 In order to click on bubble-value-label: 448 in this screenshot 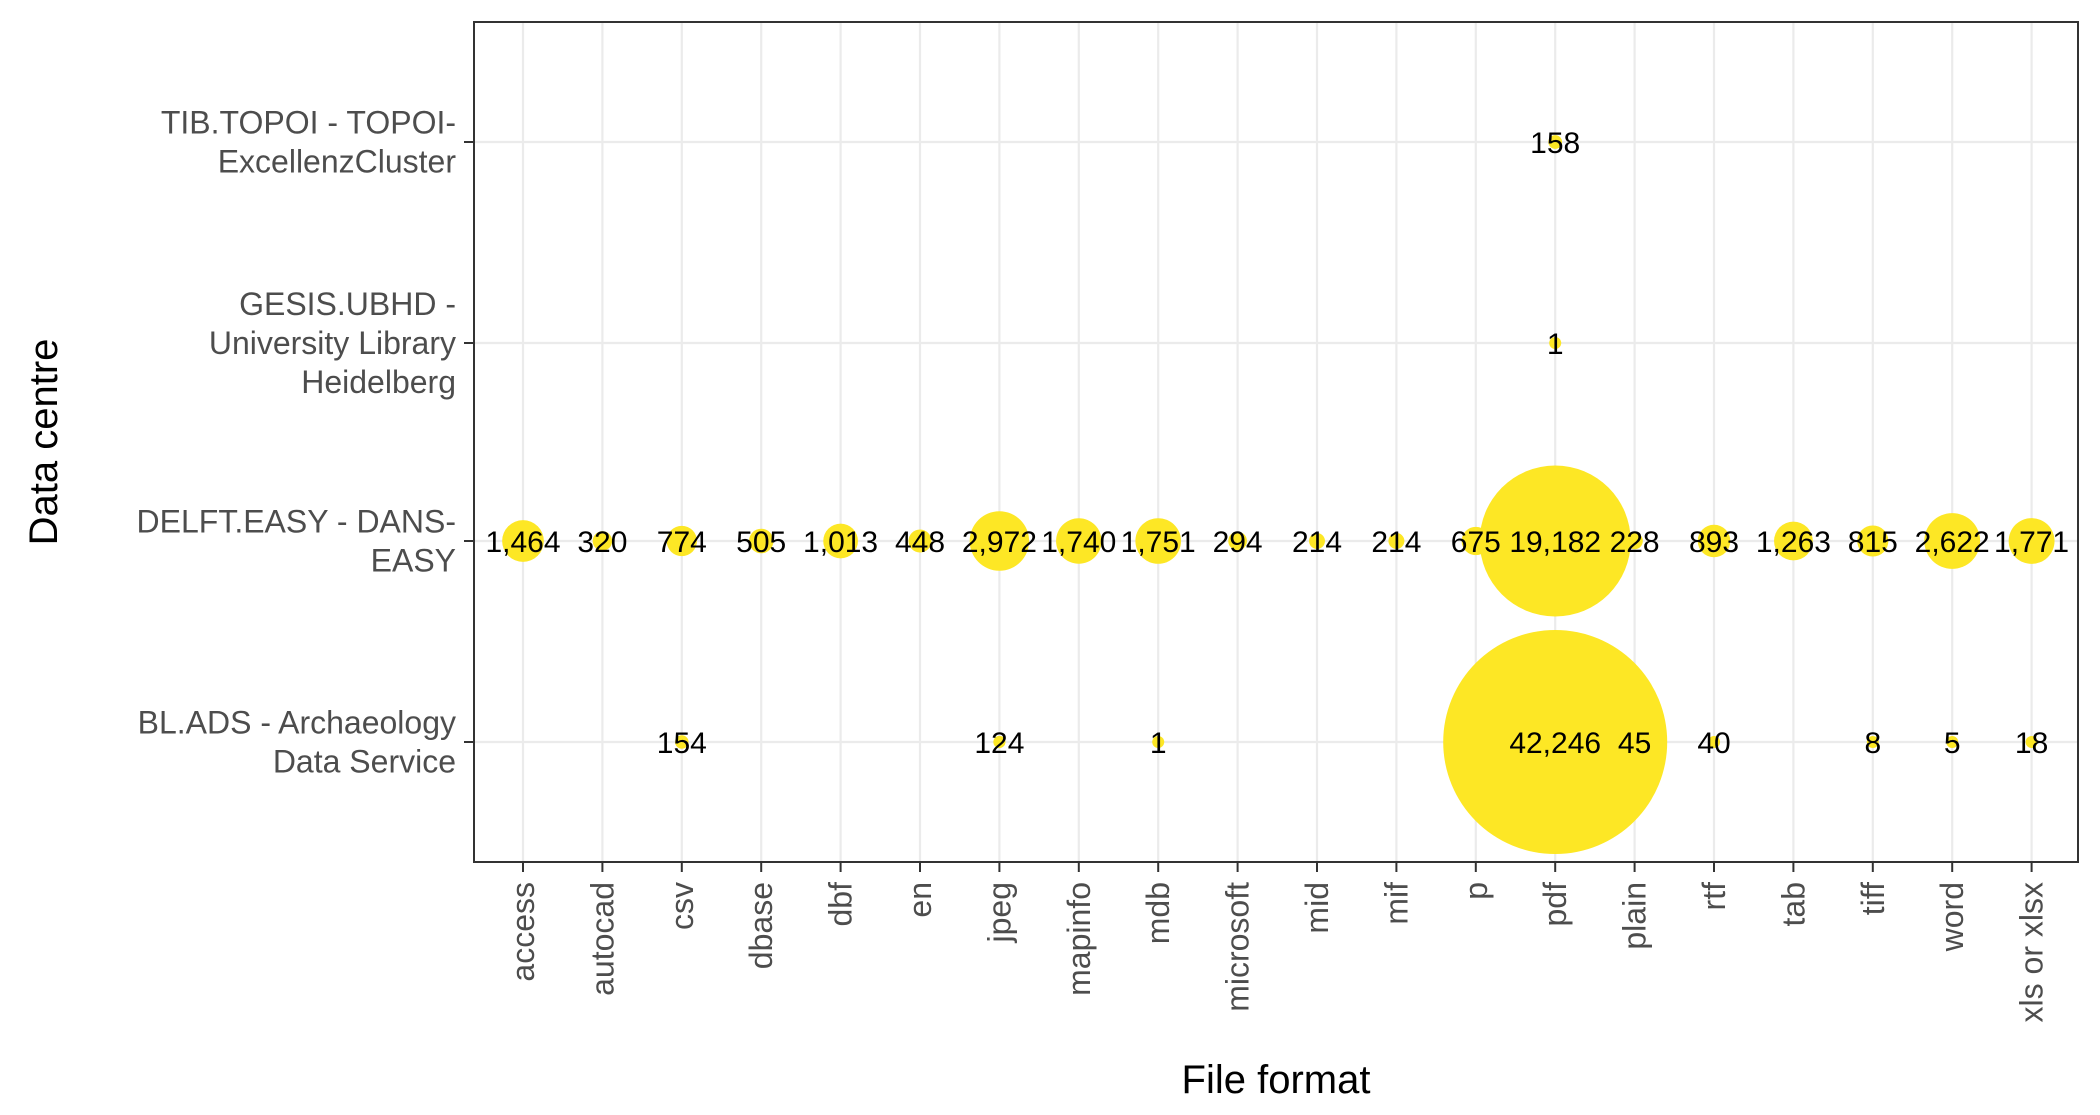, I will do `click(920, 542)`.